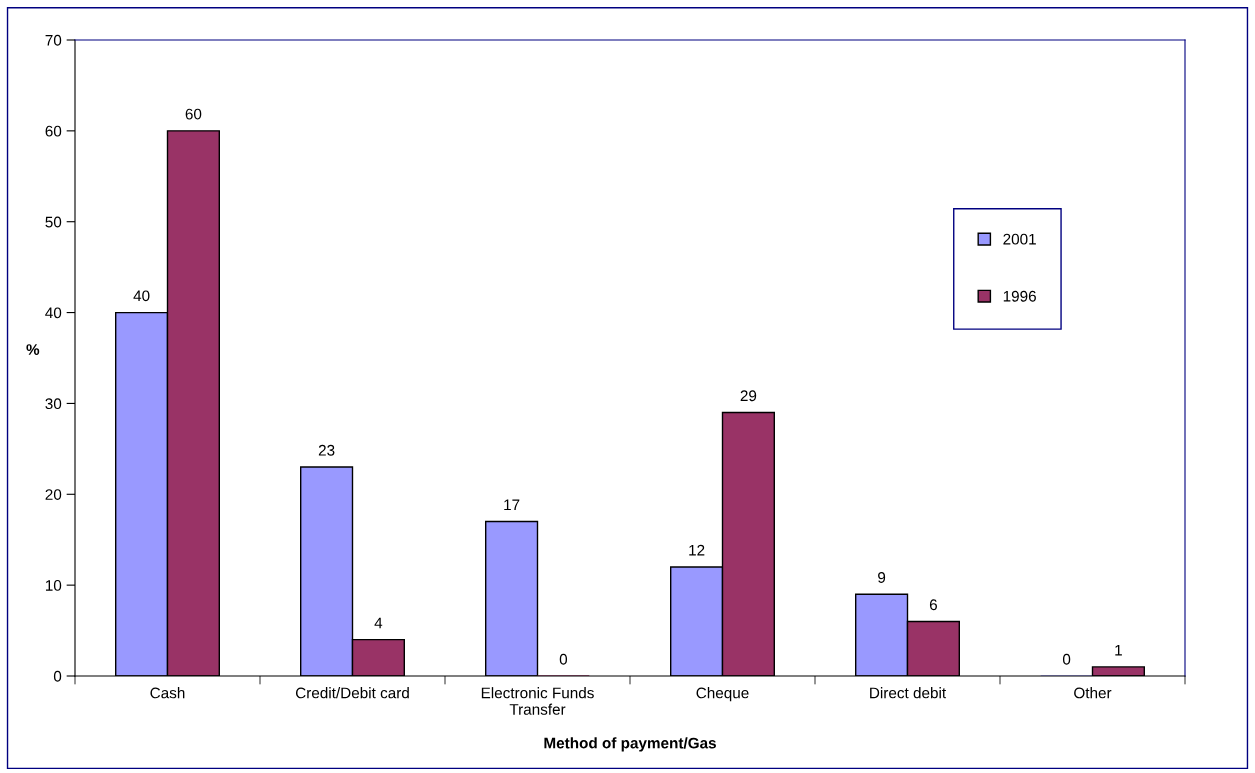 The image size is (1255, 773). Describe the element at coordinates (933, 605) in the screenshot. I see `data-label: 6` at that location.